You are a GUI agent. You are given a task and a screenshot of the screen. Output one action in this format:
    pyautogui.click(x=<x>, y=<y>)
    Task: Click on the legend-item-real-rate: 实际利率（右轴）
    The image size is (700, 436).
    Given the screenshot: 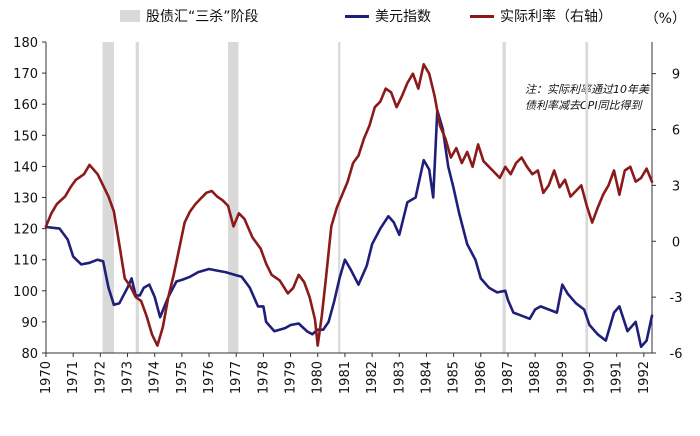 What is the action you would take?
    pyautogui.click(x=541, y=16)
    